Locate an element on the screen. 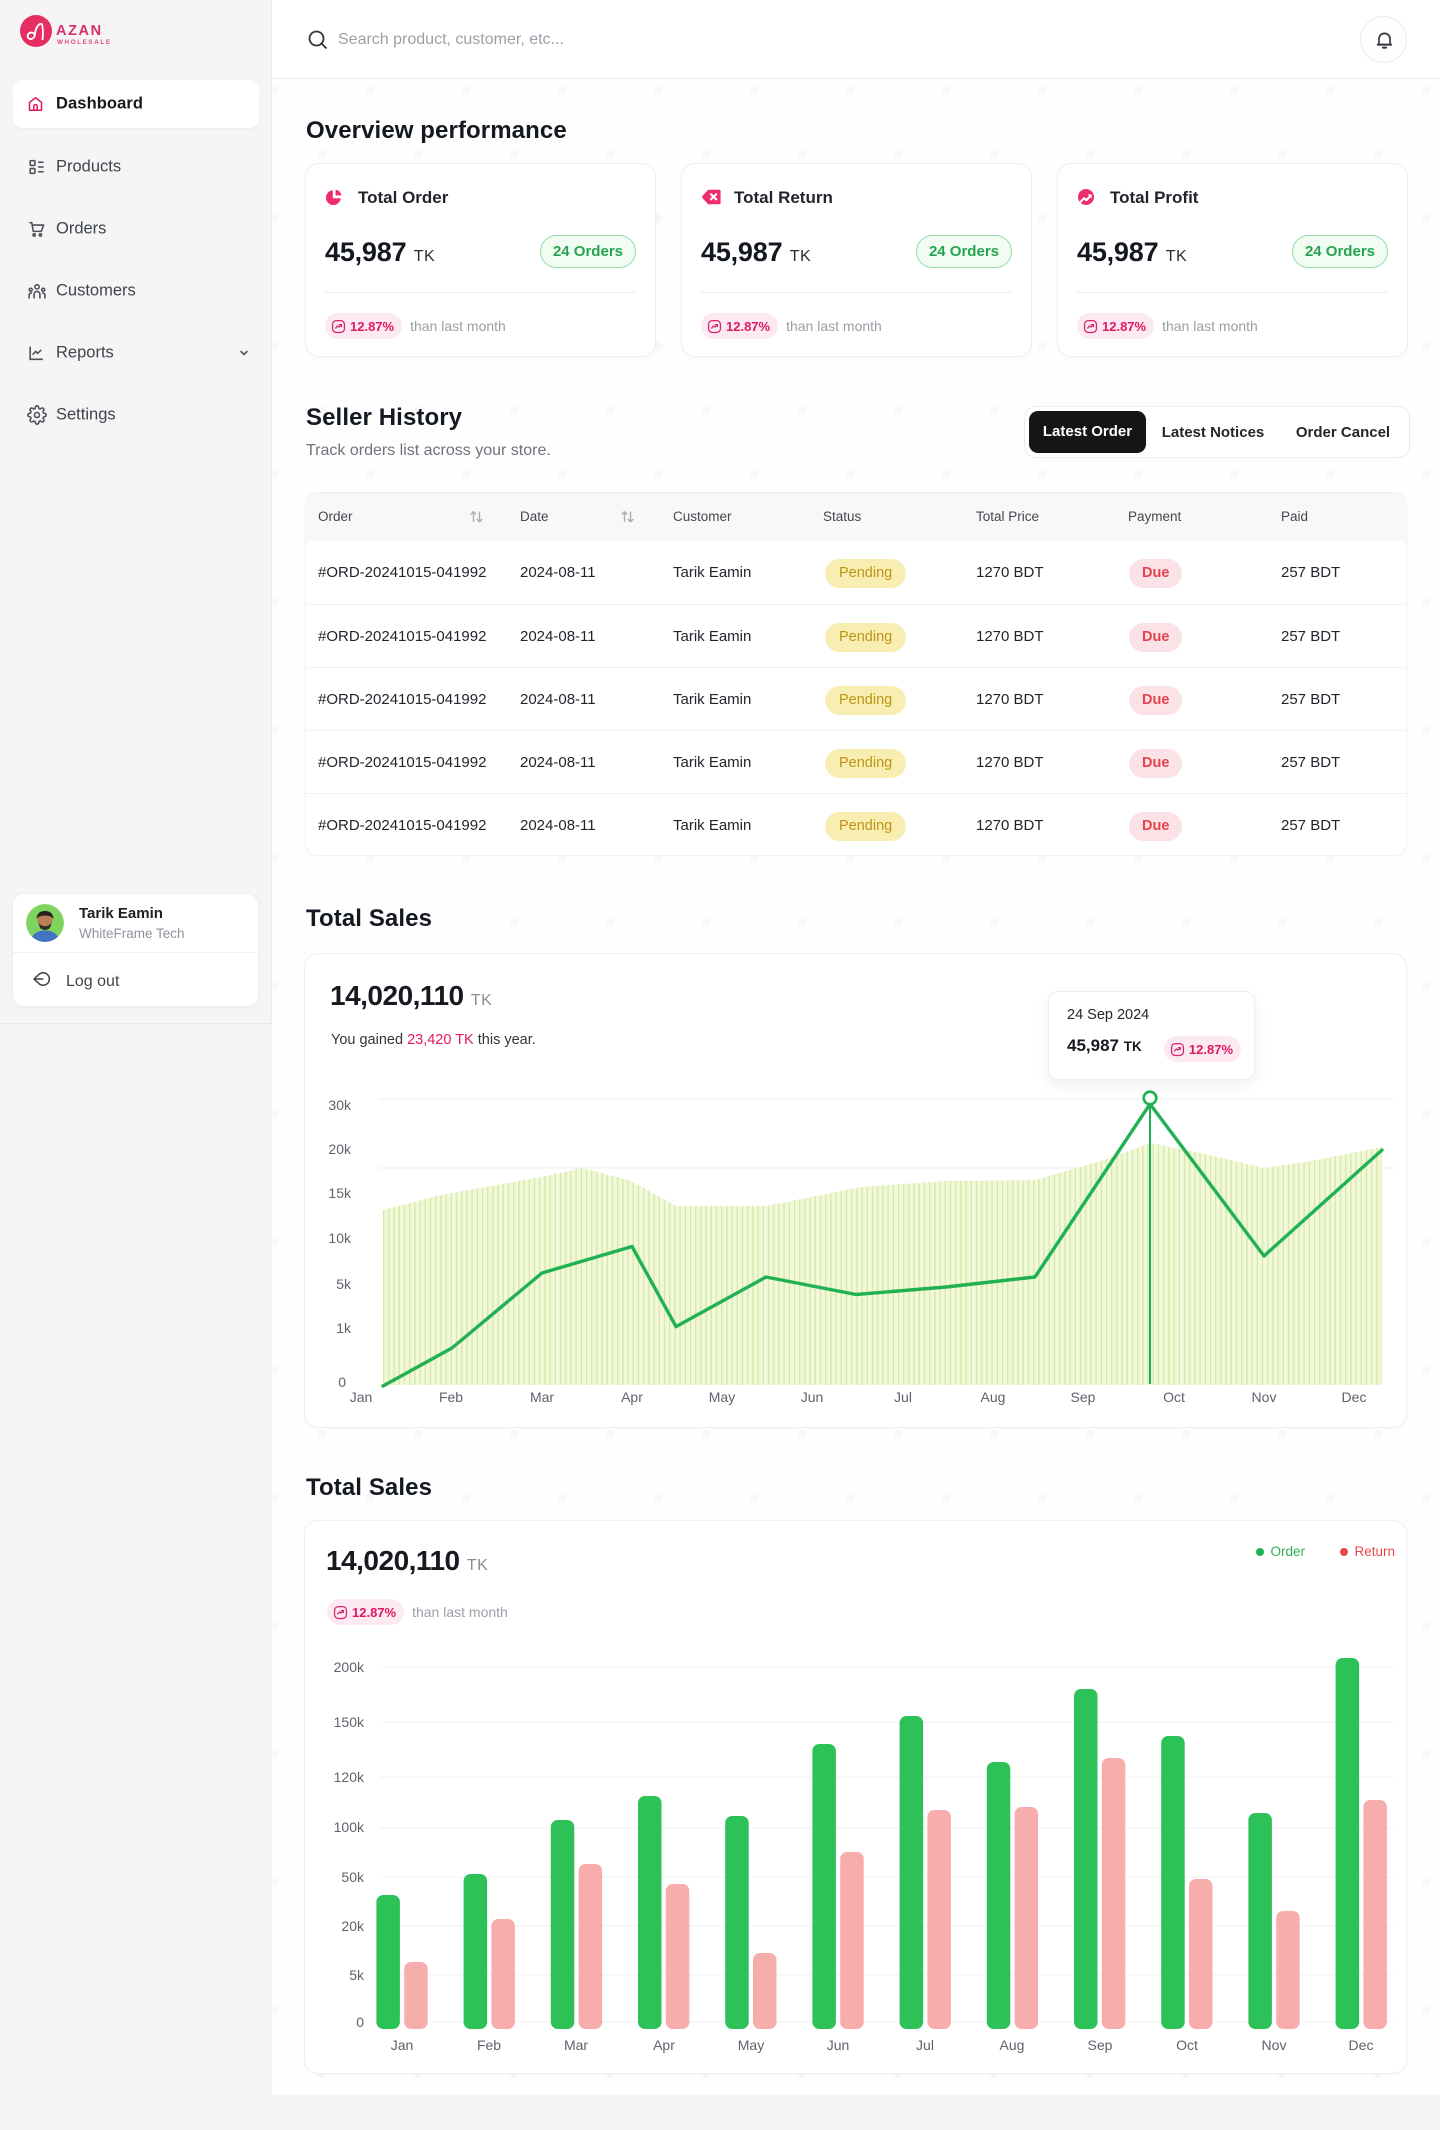 Image resolution: width=1440 pixels, height=2130 pixels. svg-text: 30k is located at coordinates (340, 1105).